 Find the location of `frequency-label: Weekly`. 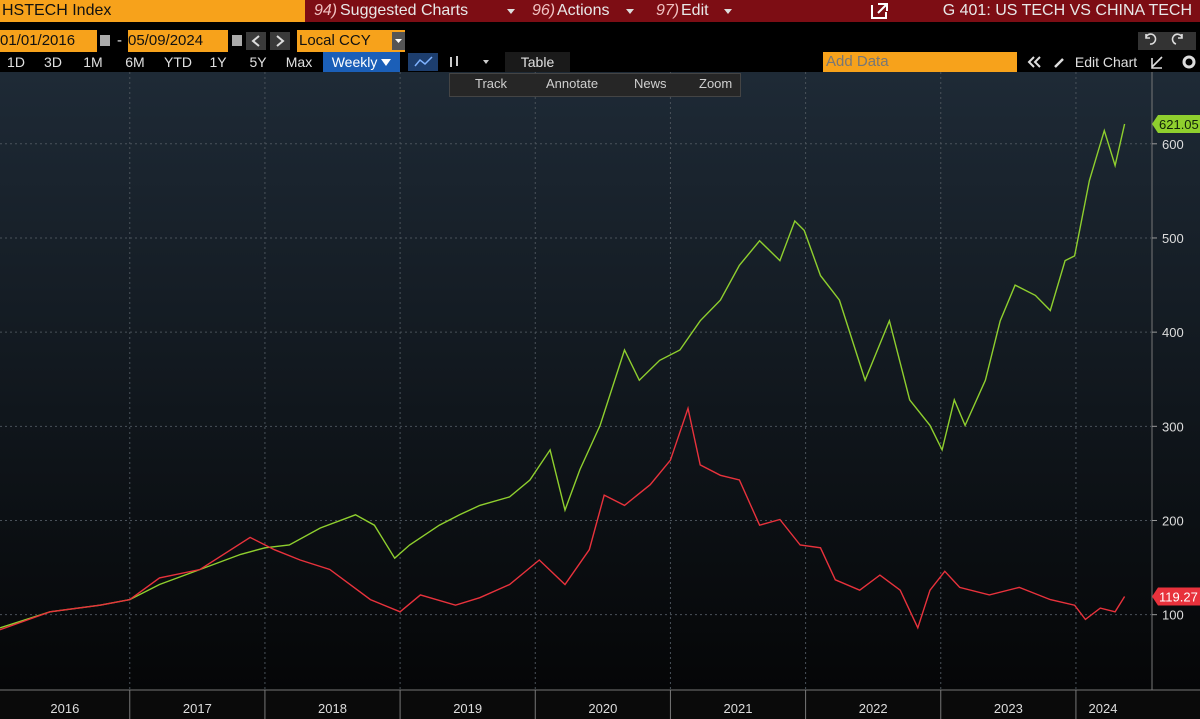

frequency-label: Weekly is located at coordinates (354, 62).